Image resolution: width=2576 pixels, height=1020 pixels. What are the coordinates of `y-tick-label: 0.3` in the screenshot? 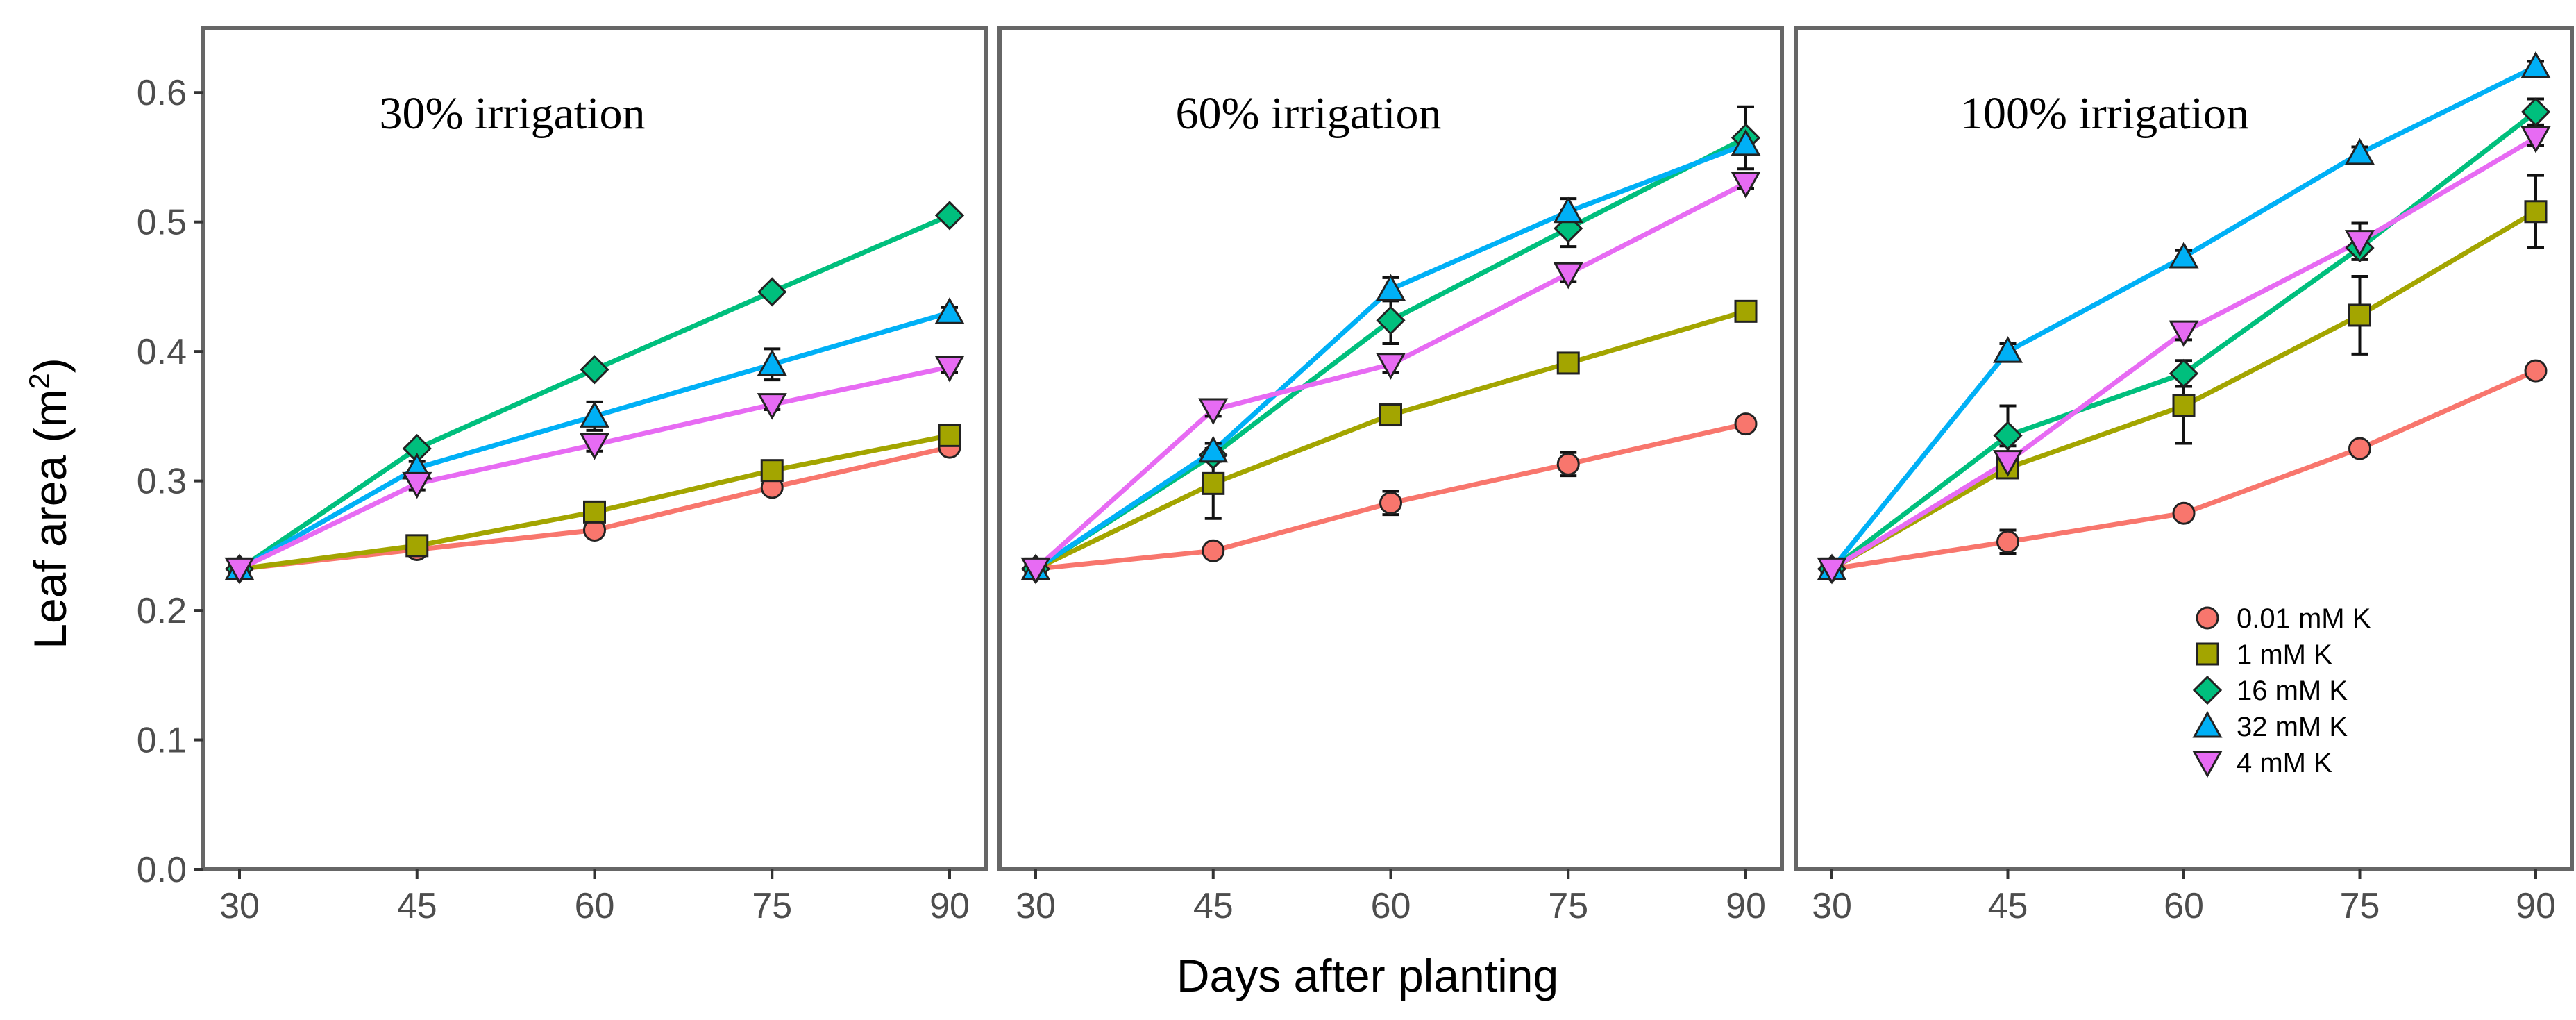 It's located at (162, 482).